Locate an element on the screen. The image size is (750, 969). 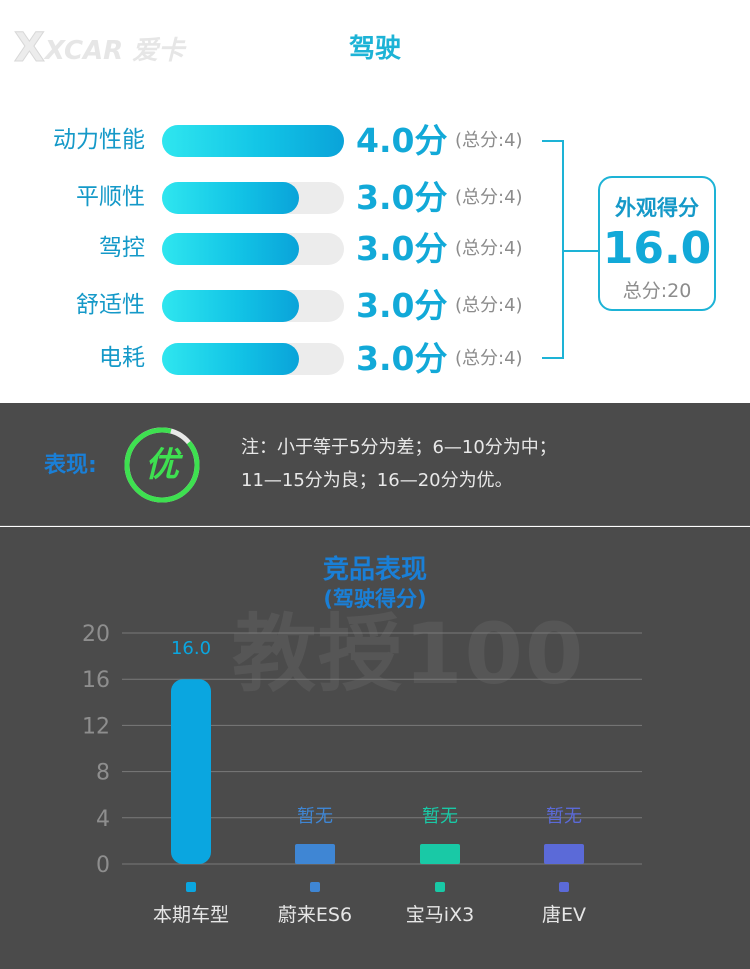
y-tick-label: 12 is located at coordinates (96, 726).